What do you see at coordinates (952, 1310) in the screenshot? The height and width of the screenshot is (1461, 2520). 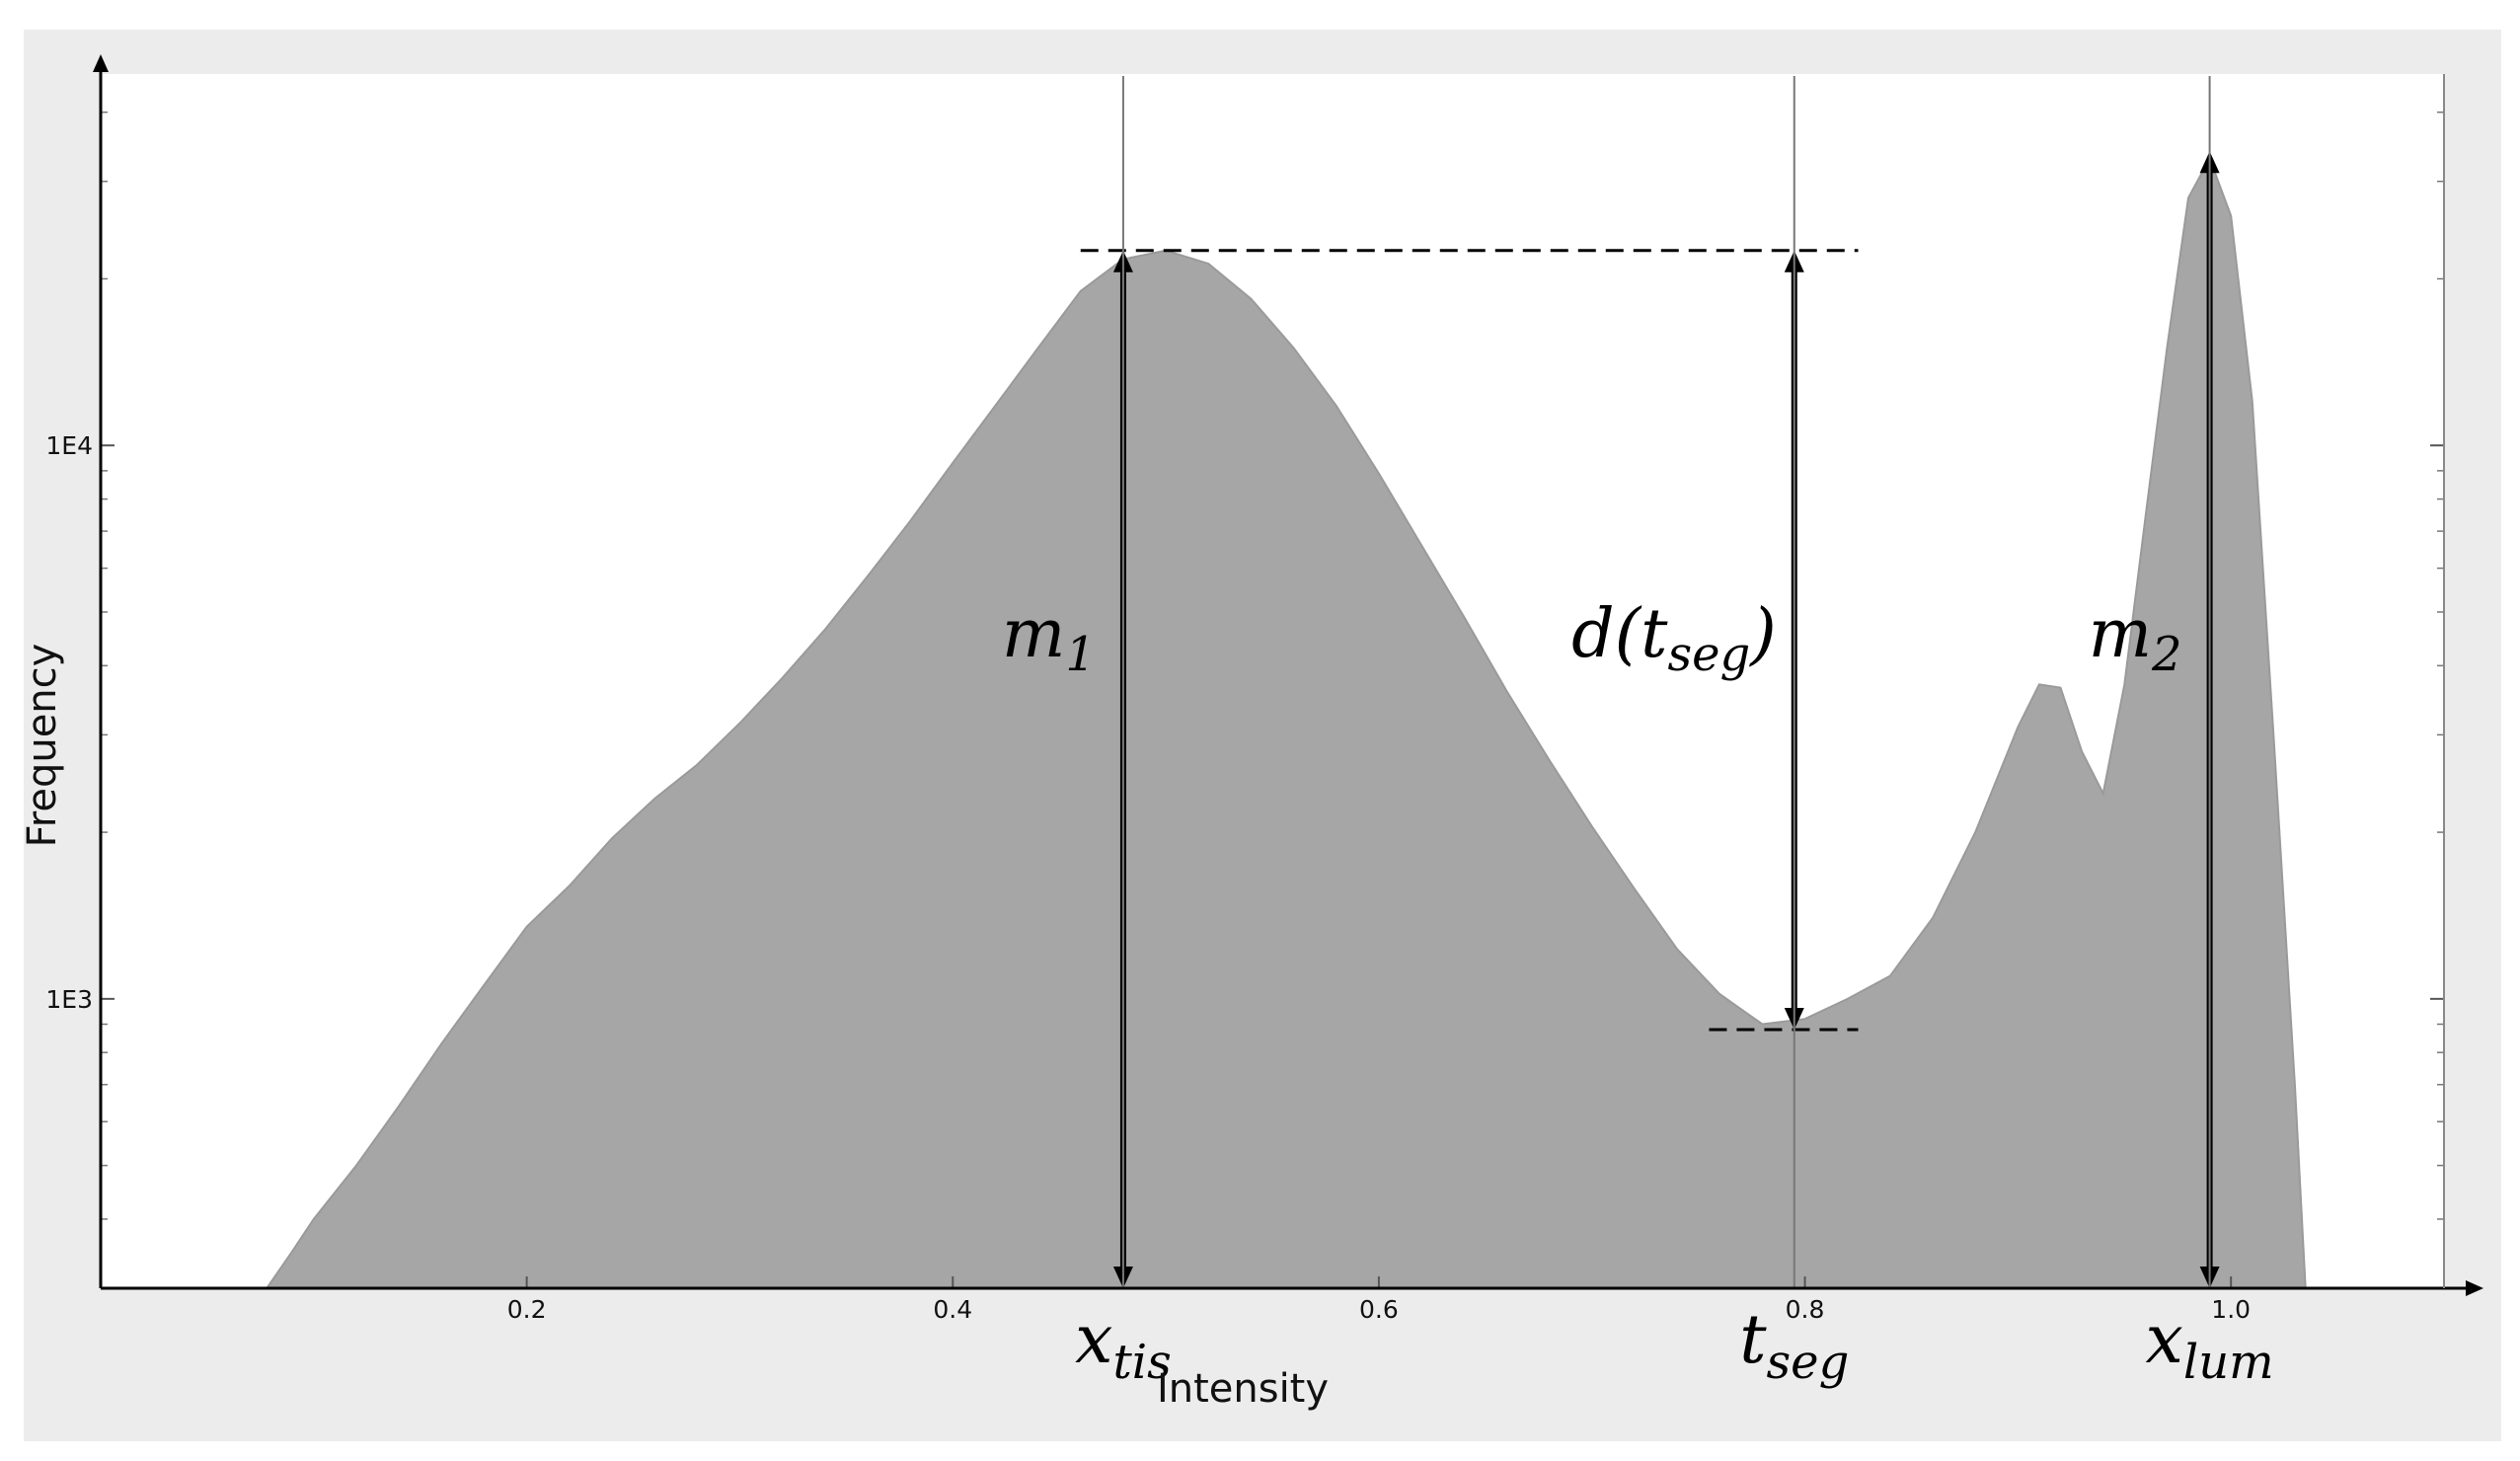 I see `x-tick-label: 0.4` at bounding box center [952, 1310].